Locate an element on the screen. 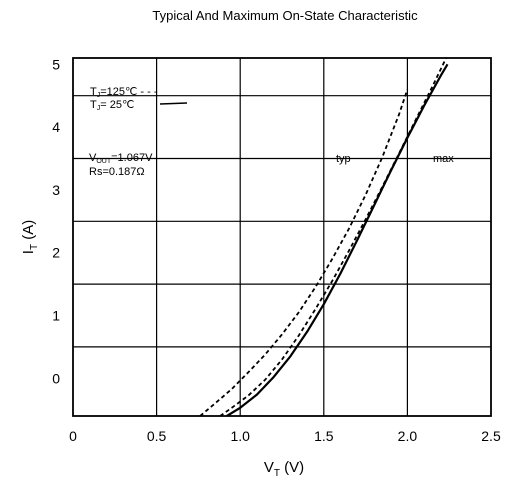 This screenshot has width=527, height=489. x-tick-label: 1.5 is located at coordinates (324, 436).